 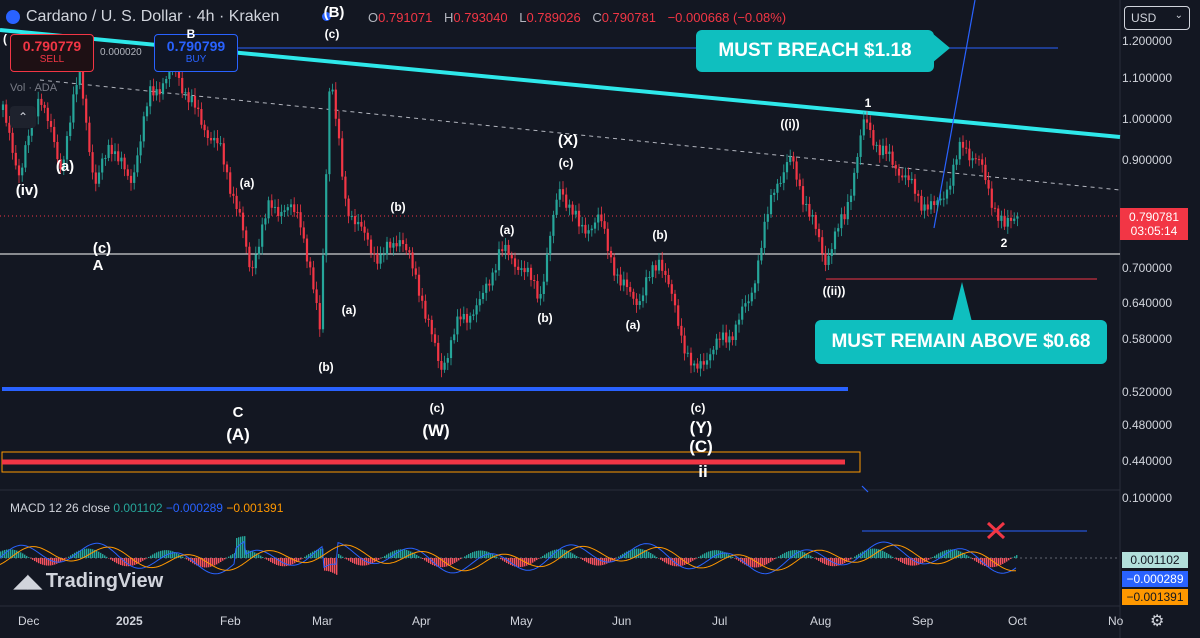 What do you see at coordinates (815, 51) in the screenshot?
I see `breach-callout: MUST BREACH $1.18` at bounding box center [815, 51].